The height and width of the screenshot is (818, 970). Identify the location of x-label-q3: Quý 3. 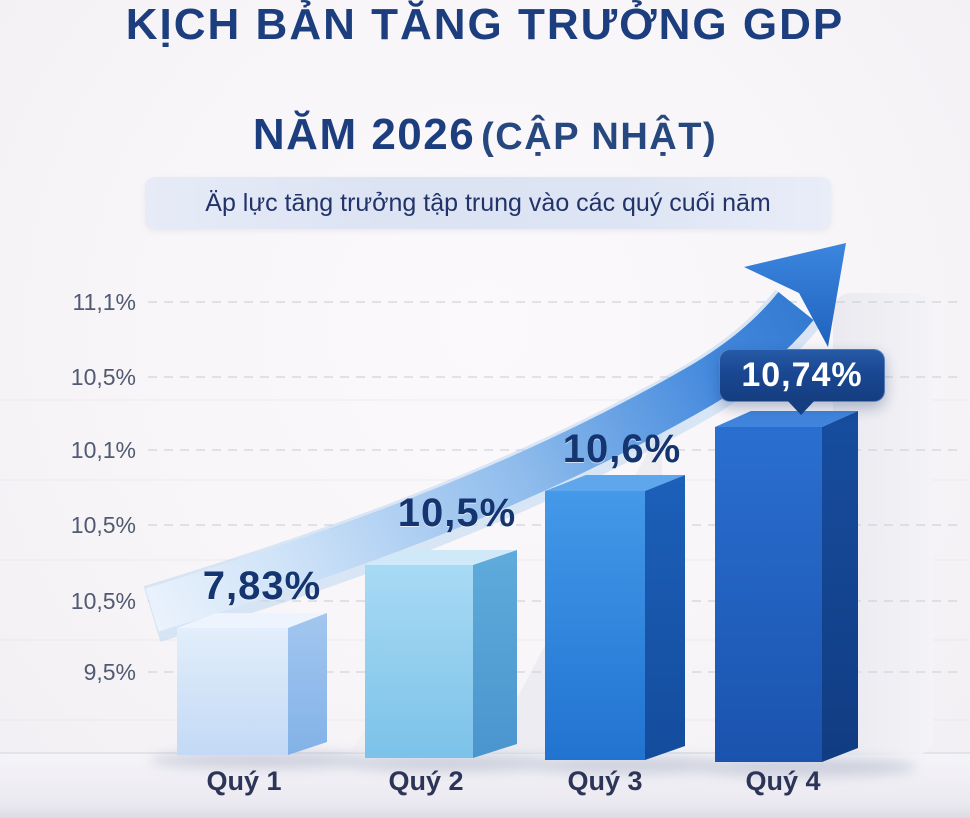
(605, 781).